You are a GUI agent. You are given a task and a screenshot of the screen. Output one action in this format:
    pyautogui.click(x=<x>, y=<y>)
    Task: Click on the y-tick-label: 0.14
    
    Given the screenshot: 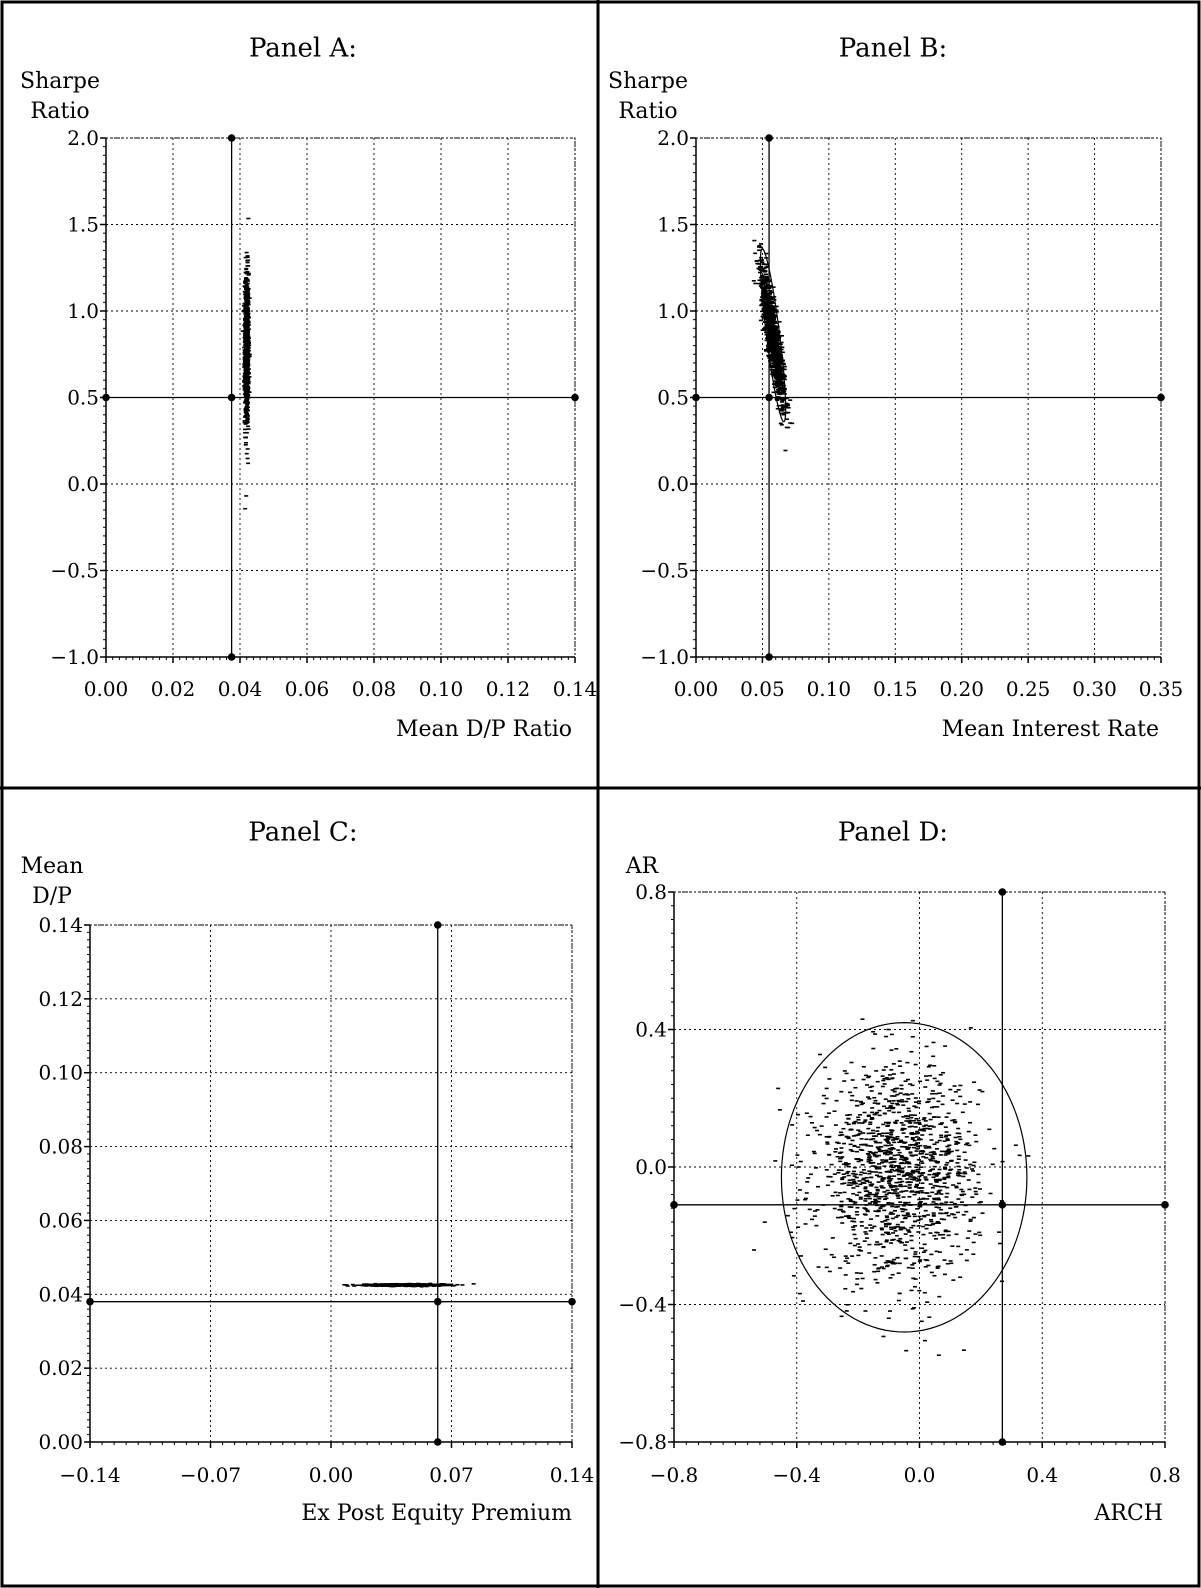 What is the action you would take?
    pyautogui.click(x=60, y=925)
    